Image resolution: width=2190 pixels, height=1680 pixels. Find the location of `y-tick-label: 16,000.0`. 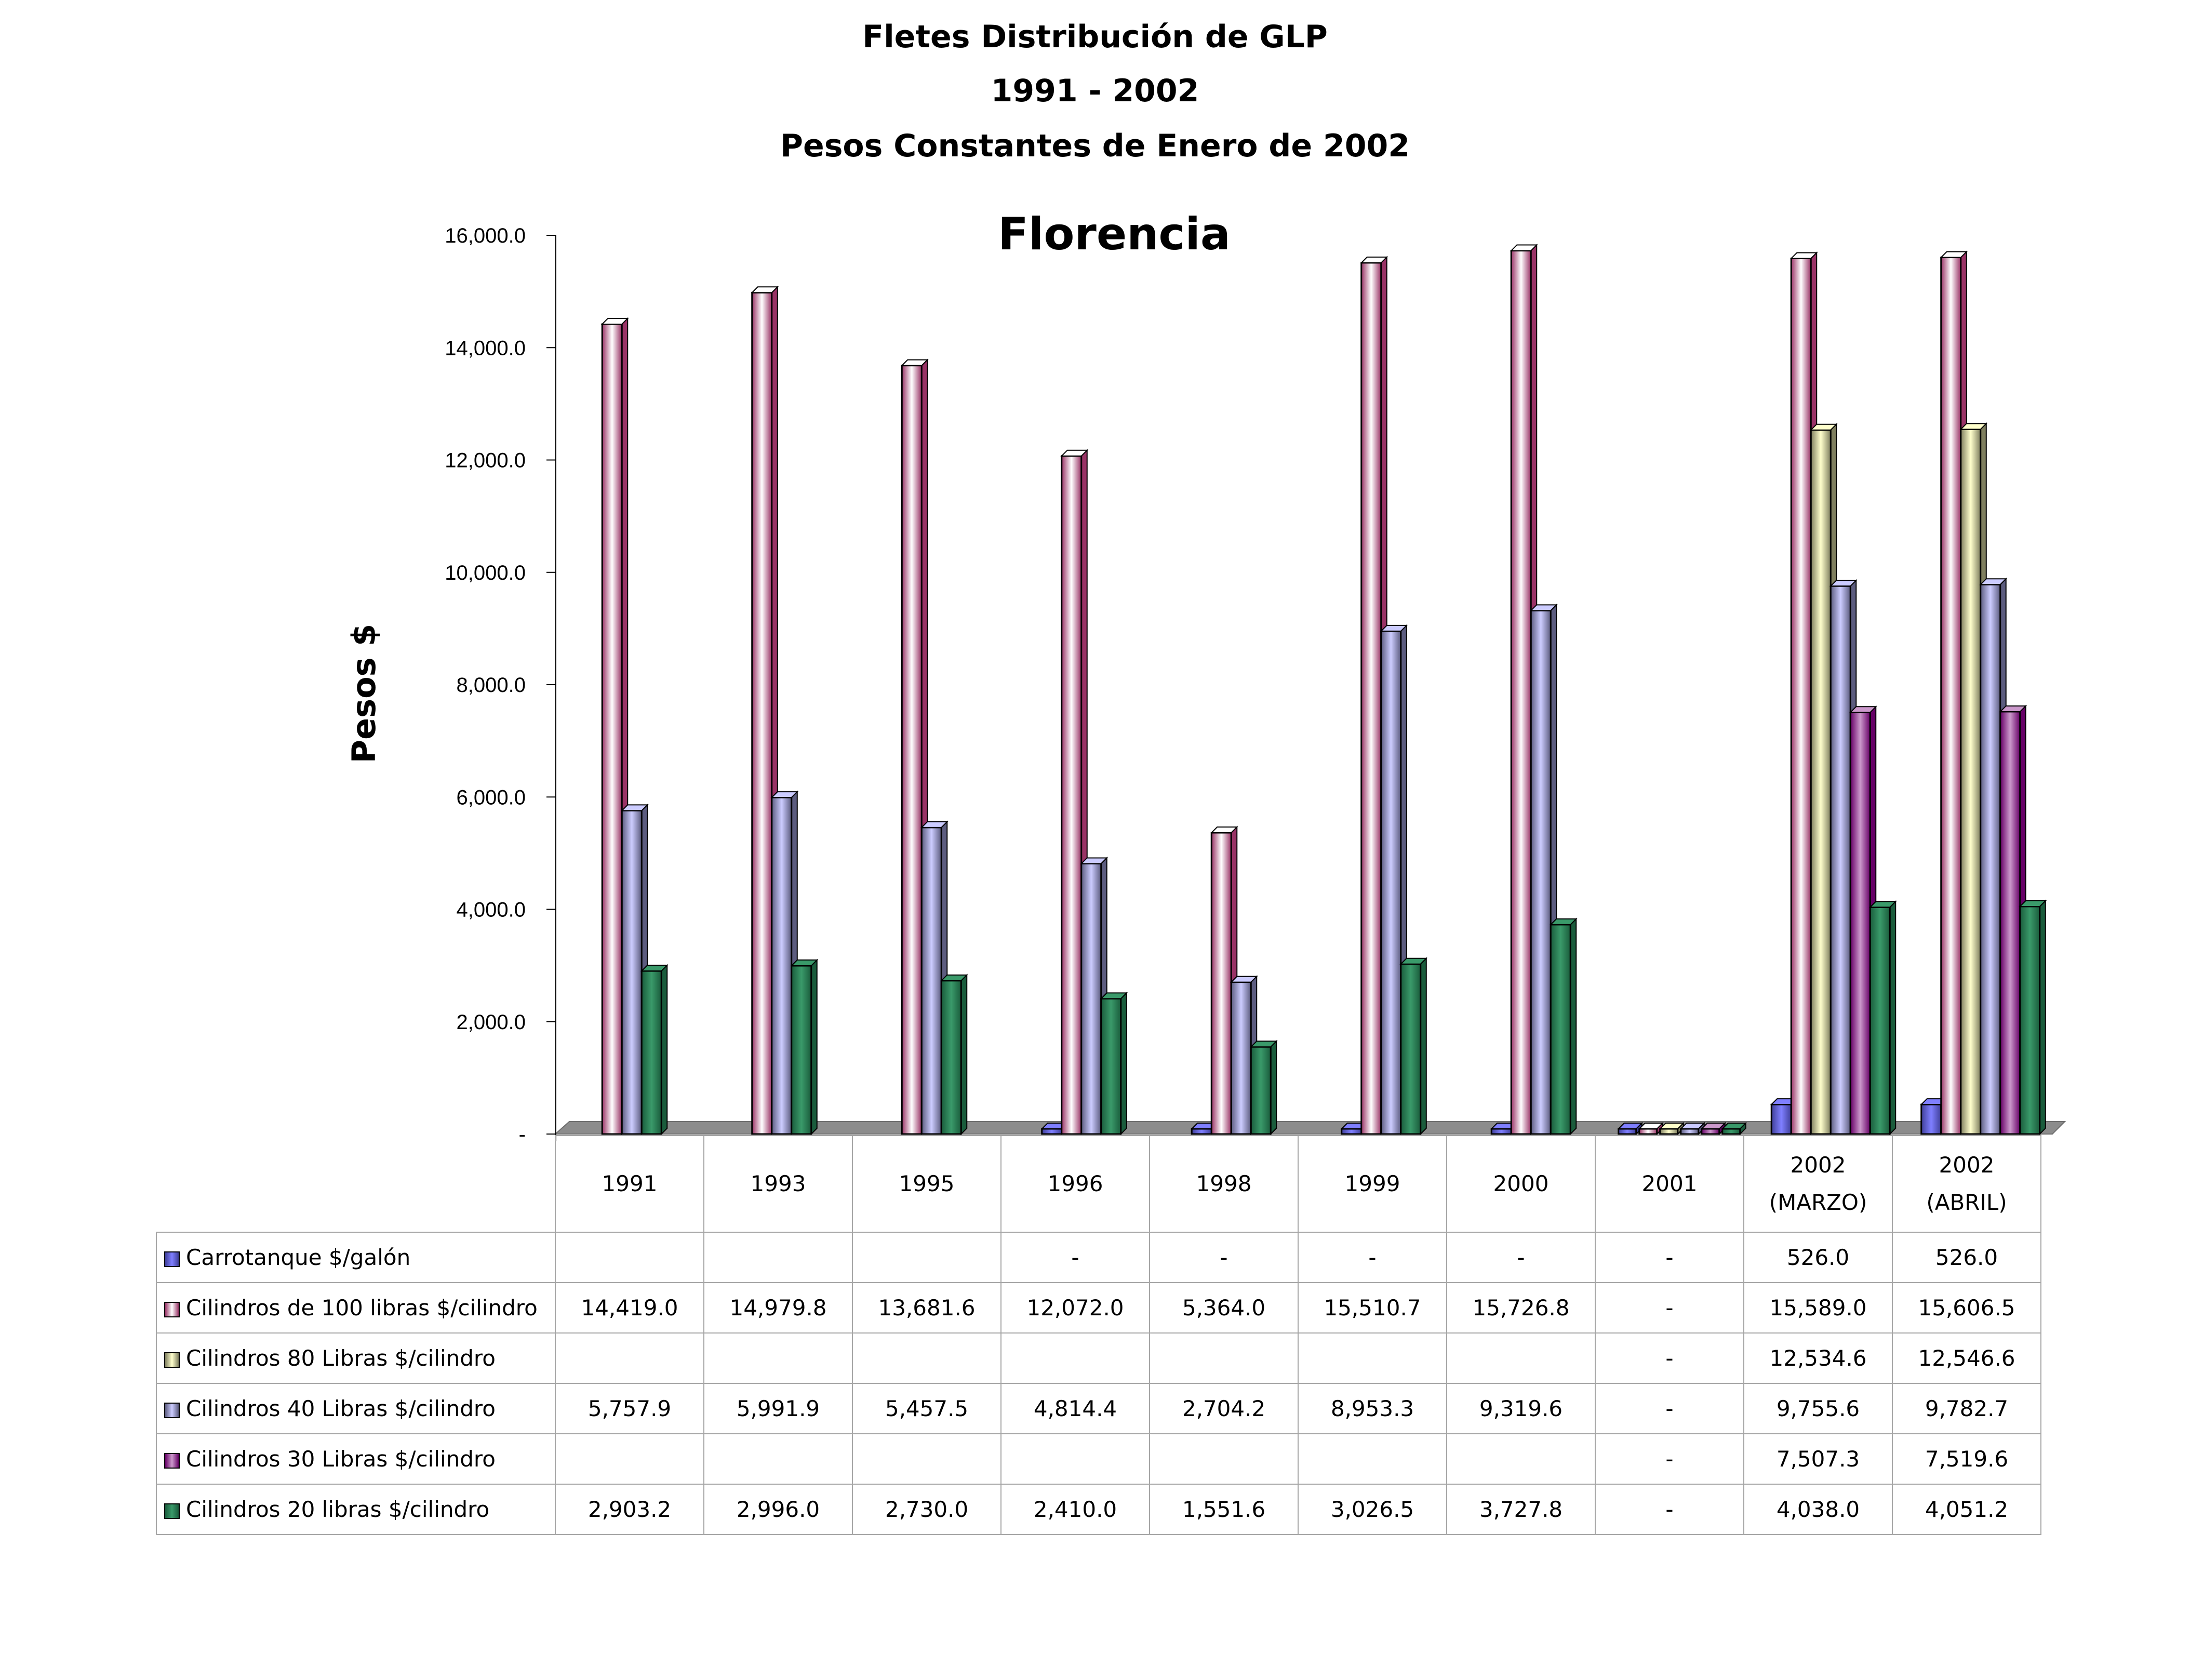

y-tick-label: 16,000.0 is located at coordinates (485, 235).